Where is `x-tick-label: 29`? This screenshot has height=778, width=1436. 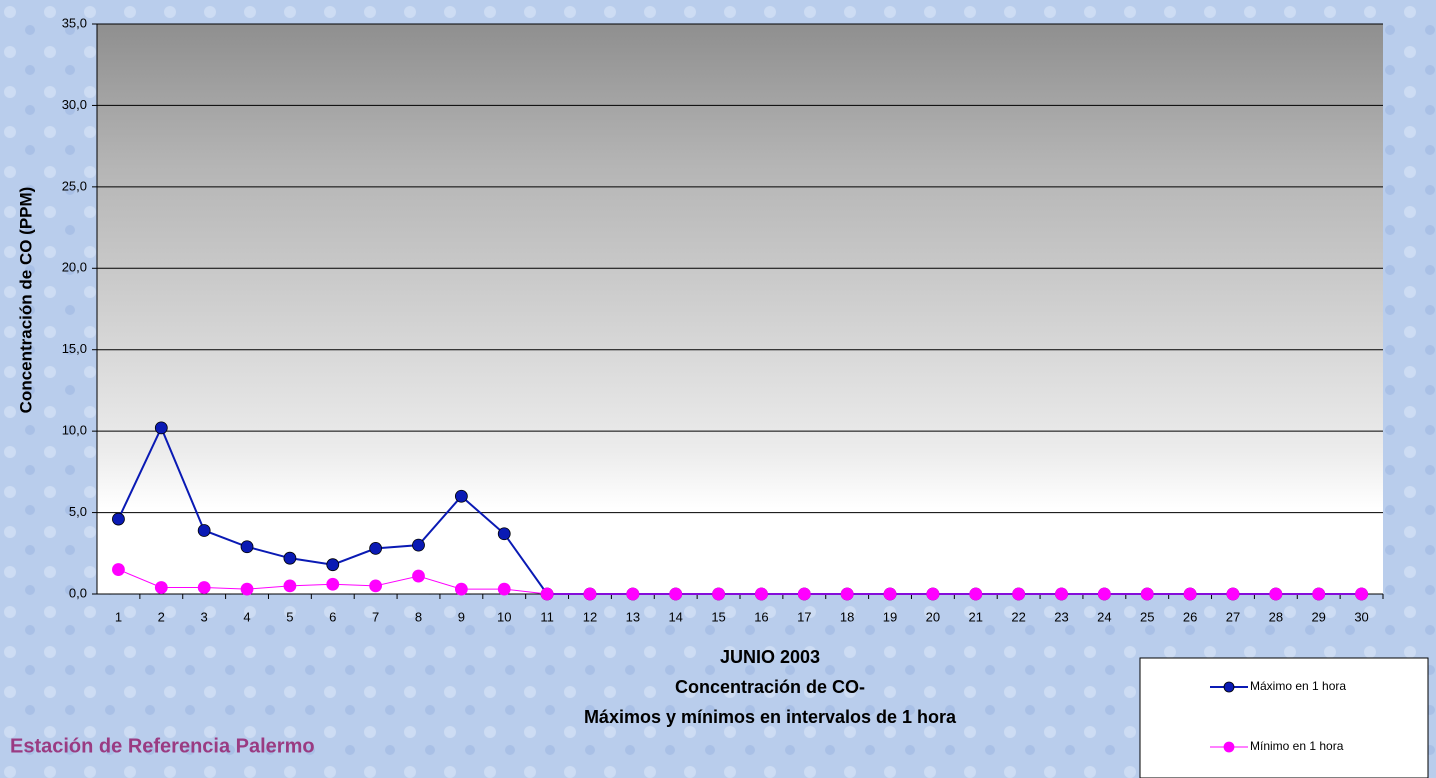 x-tick-label: 29 is located at coordinates (1318, 616).